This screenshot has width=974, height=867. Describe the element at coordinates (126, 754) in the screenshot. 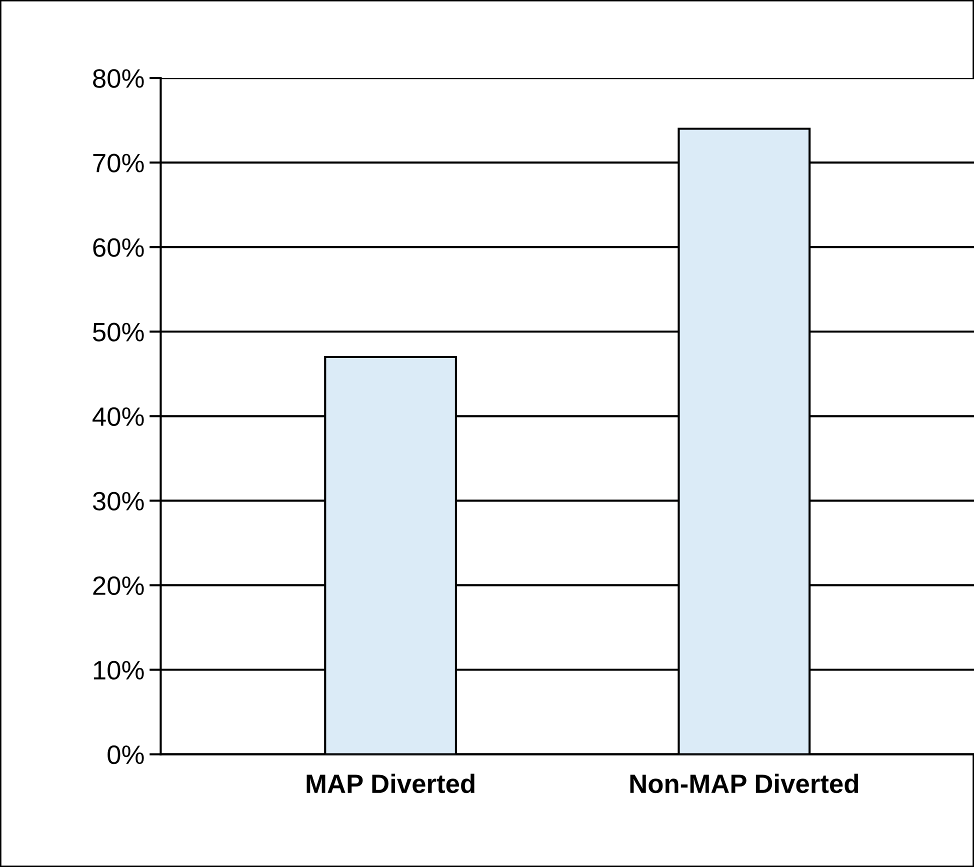

I see `y-tick-label: 0%` at that location.